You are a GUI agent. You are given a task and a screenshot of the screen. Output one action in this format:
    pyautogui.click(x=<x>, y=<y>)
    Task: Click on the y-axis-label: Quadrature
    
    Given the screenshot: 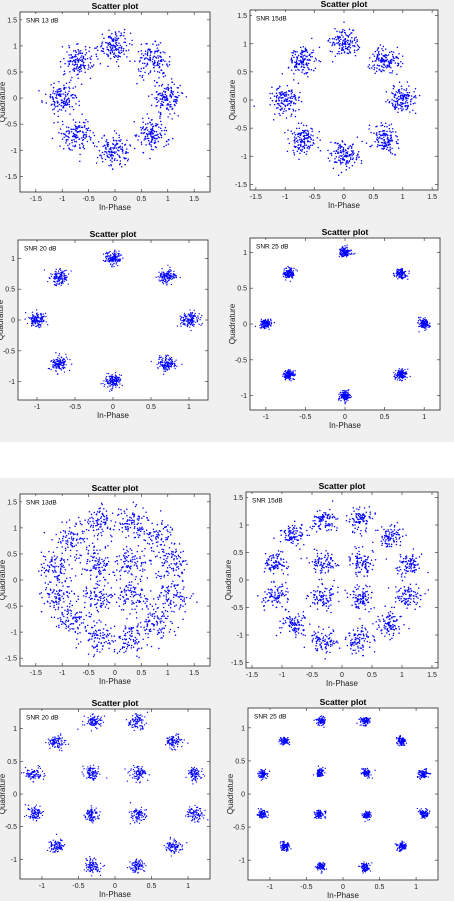 What is the action you would take?
    pyautogui.click(x=232, y=99)
    